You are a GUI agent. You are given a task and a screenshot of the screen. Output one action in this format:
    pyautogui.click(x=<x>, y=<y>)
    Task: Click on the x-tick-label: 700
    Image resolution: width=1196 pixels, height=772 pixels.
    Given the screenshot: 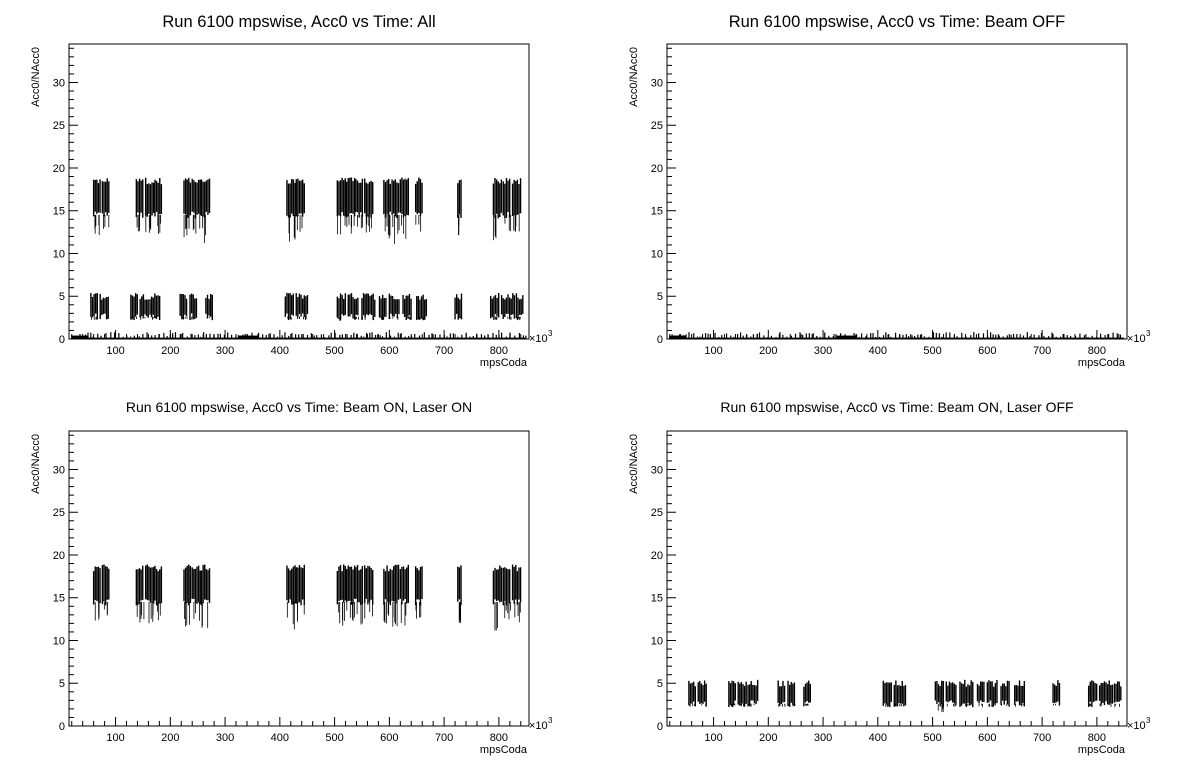 What is the action you would take?
    pyautogui.click(x=1042, y=738)
    